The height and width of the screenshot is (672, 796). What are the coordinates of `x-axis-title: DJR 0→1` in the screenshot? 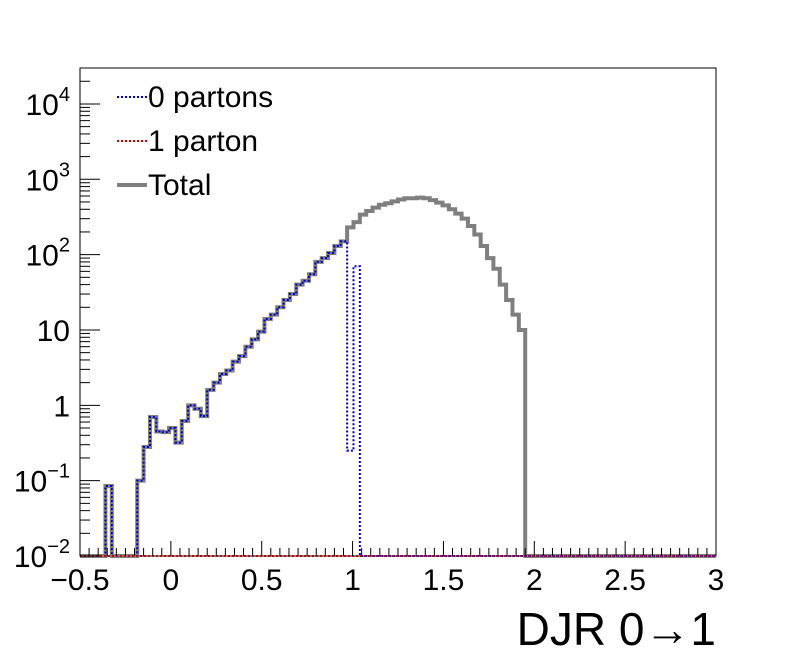 It's located at (616, 629).